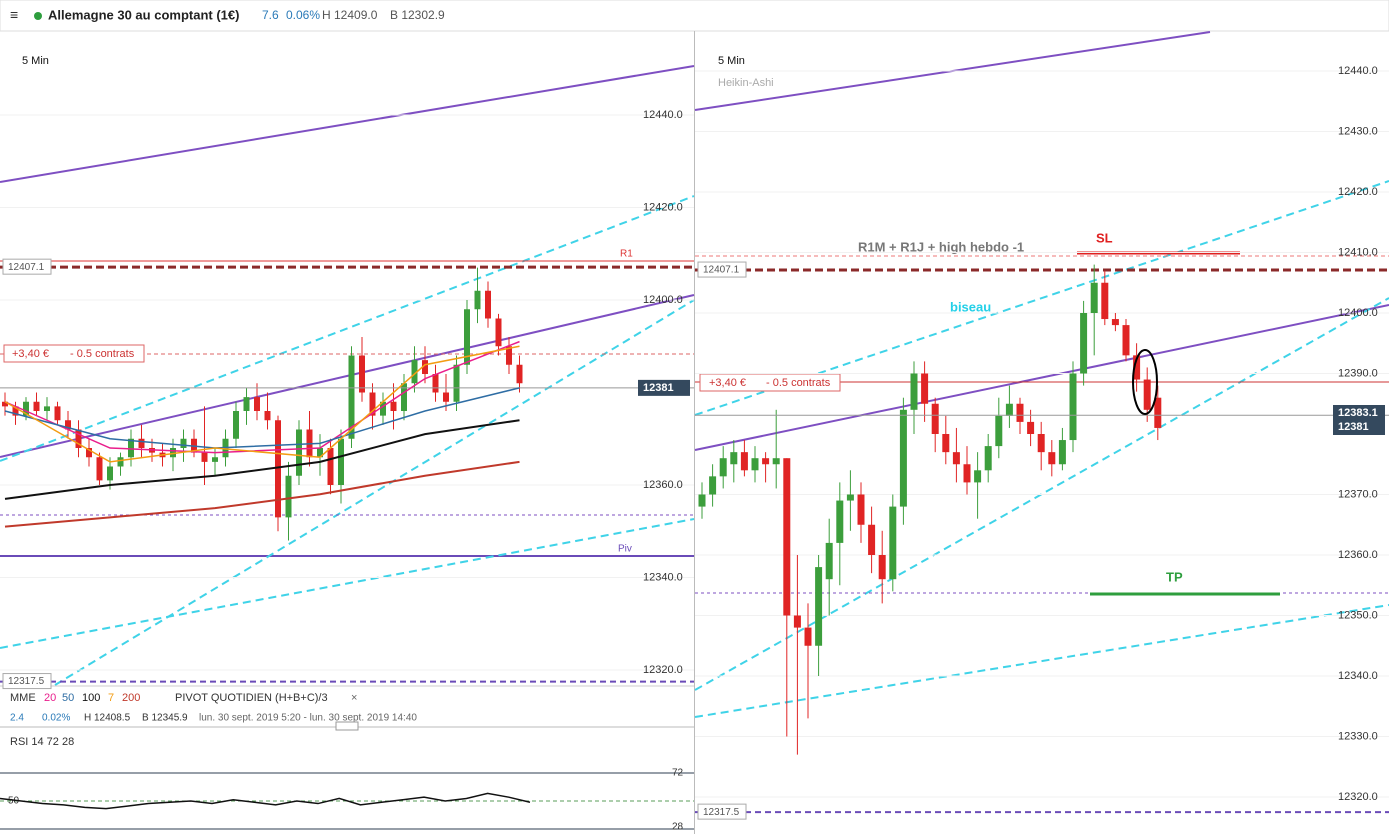 This screenshot has height=834, width=1389. What do you see at coordinates (678, 827) in the screenshot?
I see `rsi-tick-label: 28` at bounding box center [678, 827].